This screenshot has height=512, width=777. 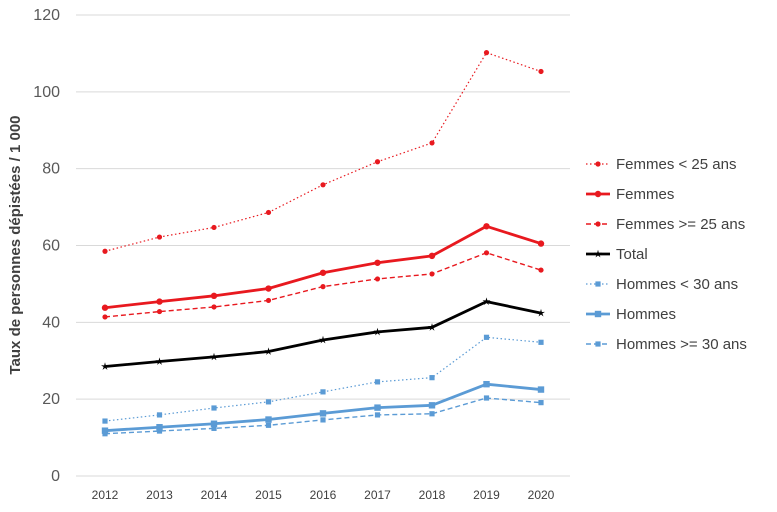 I want to click on legend-label-femmes-lt-25-ans: Femmes < 25 ans, so click(x=676, y=164).